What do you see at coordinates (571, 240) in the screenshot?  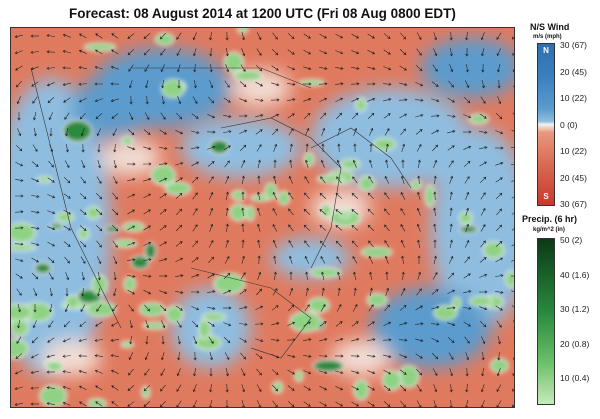 I see `precip-tick-label: 50 (2)` at bounding box center [571, 240].